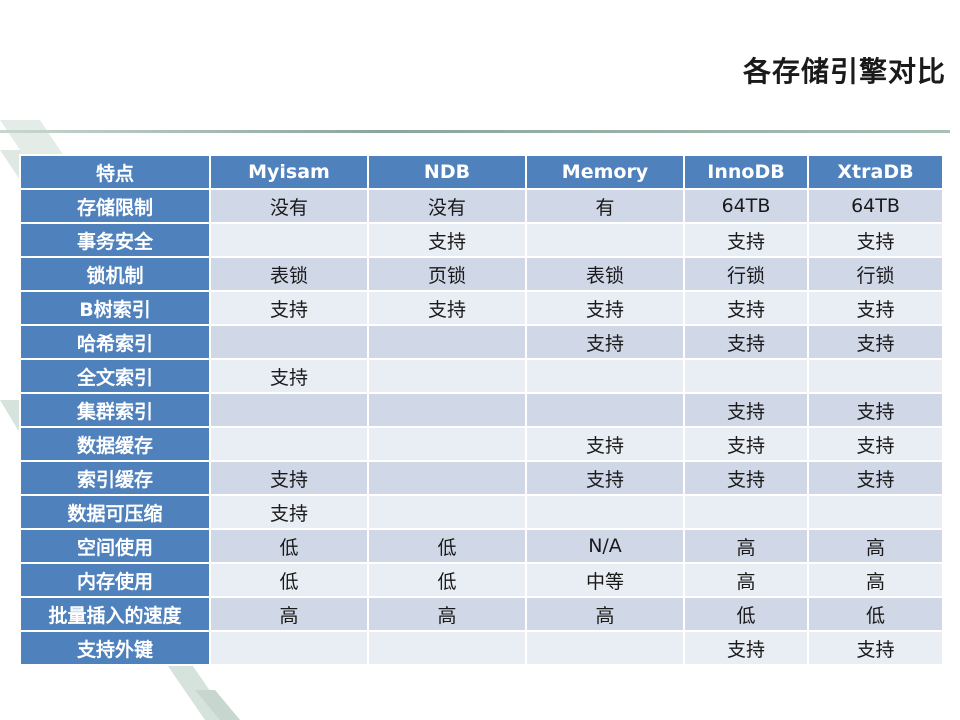  I want to click on table-cell: 表锁, so click(289, 274).